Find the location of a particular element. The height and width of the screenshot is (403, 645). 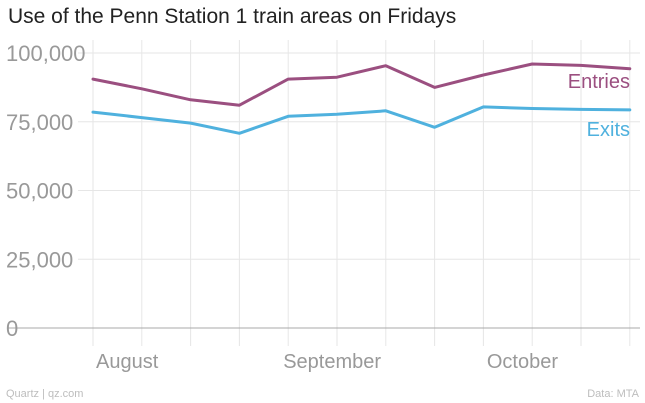

y-tick-label: 50,000 is located at coordinates (39, 191).